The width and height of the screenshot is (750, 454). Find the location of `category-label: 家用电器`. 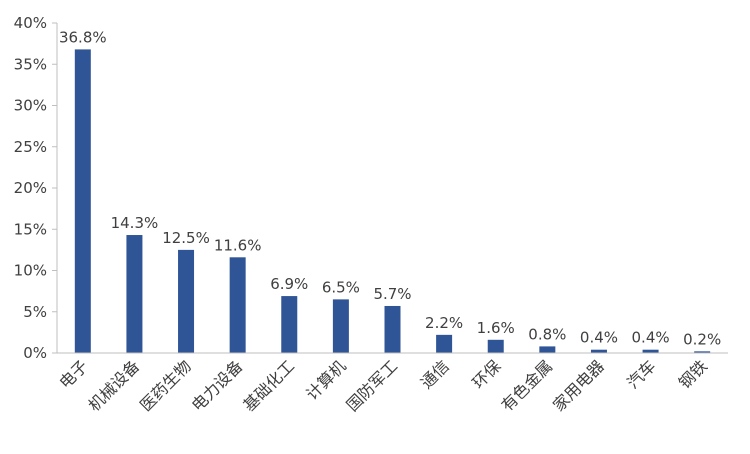

category-label: 家用电器 is located at coordinates (578, 385).